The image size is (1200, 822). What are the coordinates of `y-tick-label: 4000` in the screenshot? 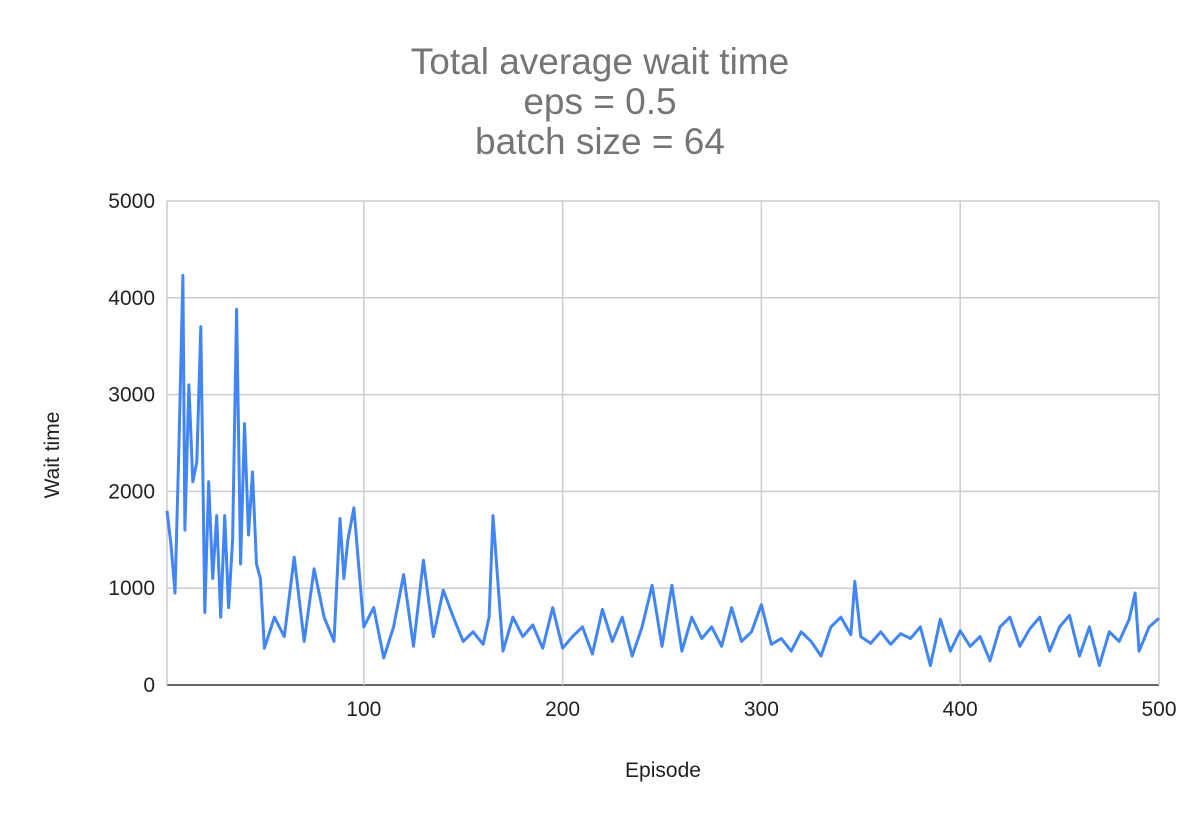 It's located at (131, 298).